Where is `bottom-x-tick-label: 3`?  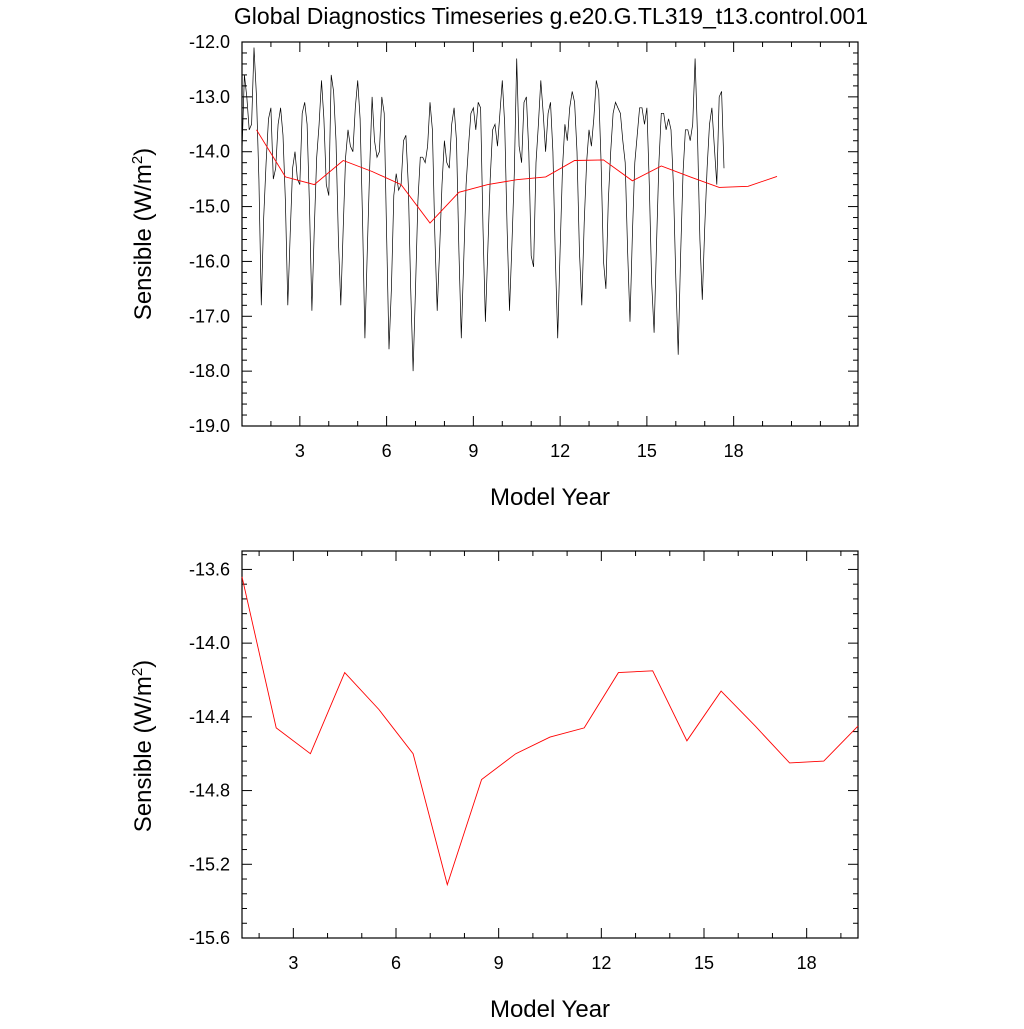
bottom-x-tick-label: 3 is located at coordinates (293, 963).